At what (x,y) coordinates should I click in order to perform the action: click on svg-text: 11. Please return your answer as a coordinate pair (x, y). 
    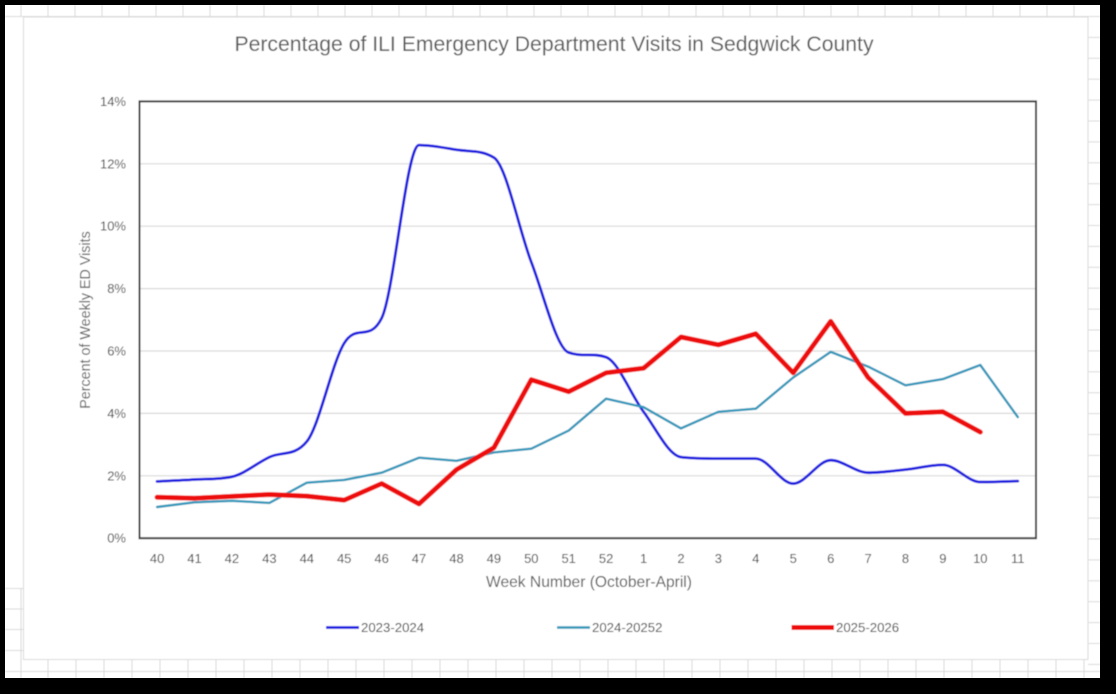
    Looking at the image, I should click on (1018, 558).